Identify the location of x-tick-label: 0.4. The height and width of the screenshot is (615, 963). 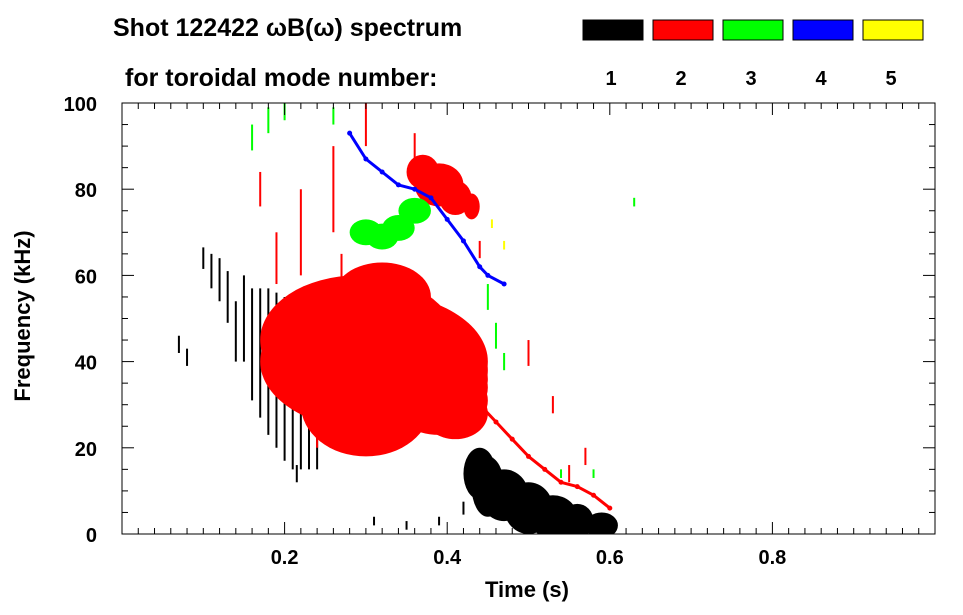
(447, 558).